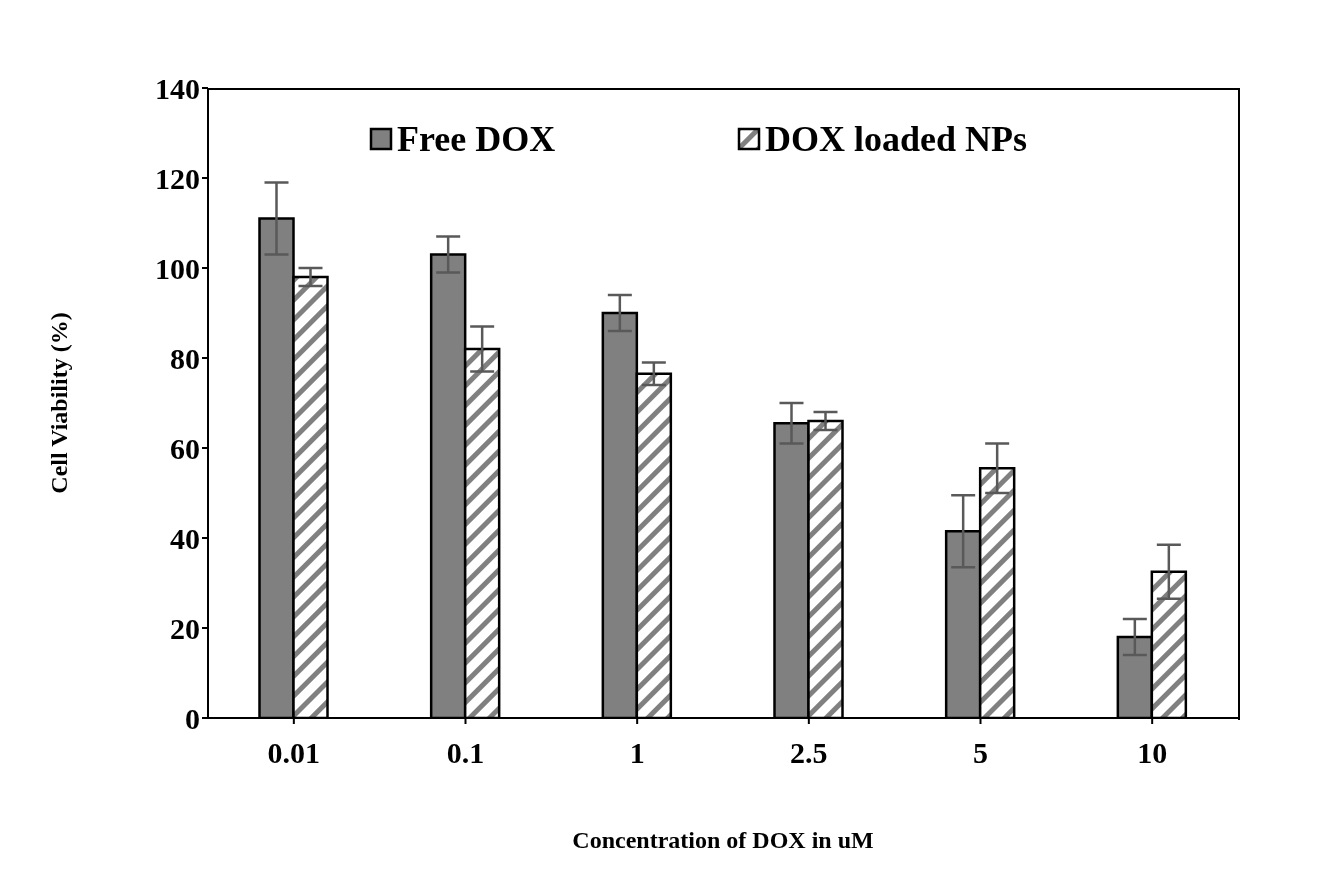 The width and height of the screenshot is (1326, 875). Describe the element at coordinates (896, 139) in the screenshot. I see `legend-label: DOX loaded NPs` at that location.